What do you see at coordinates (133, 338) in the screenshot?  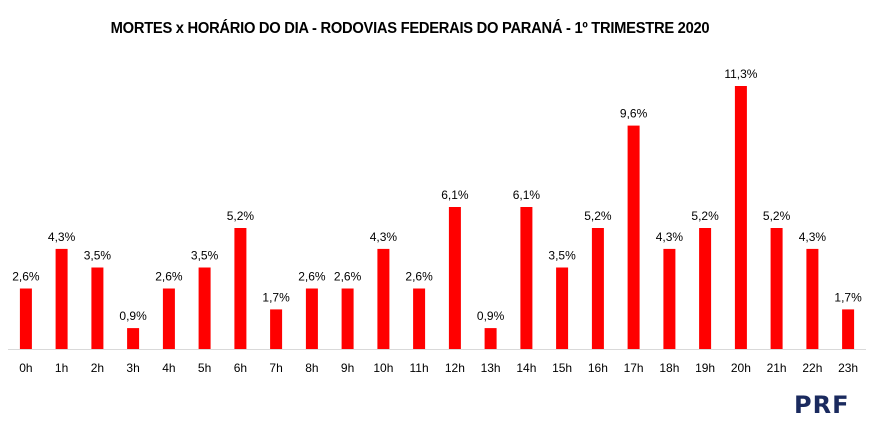 I see `bar-3h` at bounding box center [133, 338].